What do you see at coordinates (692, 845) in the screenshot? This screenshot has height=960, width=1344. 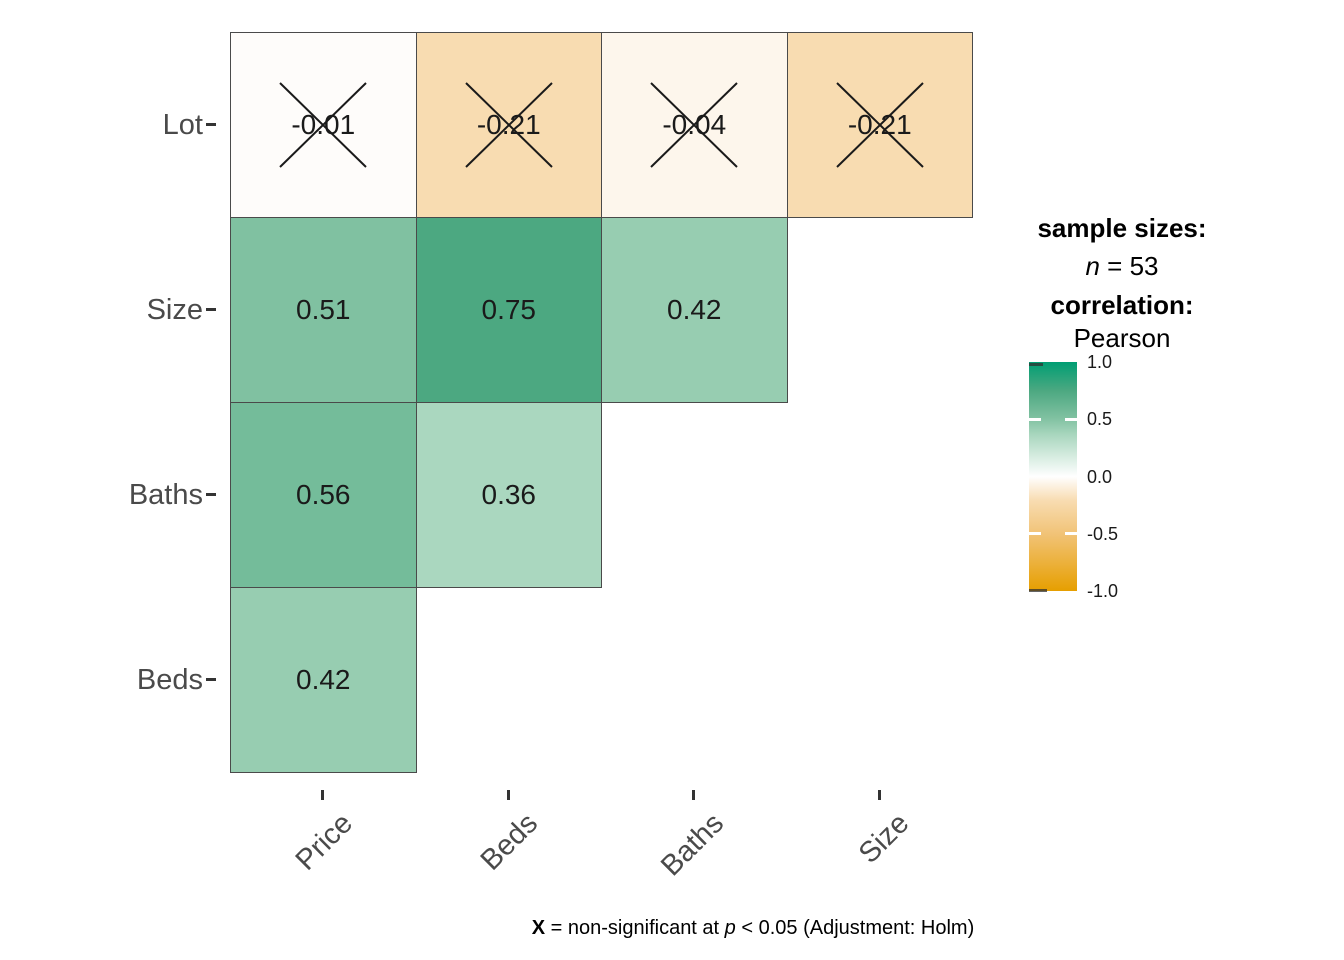 I see `x-axis-label-baths: Baths` at bounding box center [692, 845].